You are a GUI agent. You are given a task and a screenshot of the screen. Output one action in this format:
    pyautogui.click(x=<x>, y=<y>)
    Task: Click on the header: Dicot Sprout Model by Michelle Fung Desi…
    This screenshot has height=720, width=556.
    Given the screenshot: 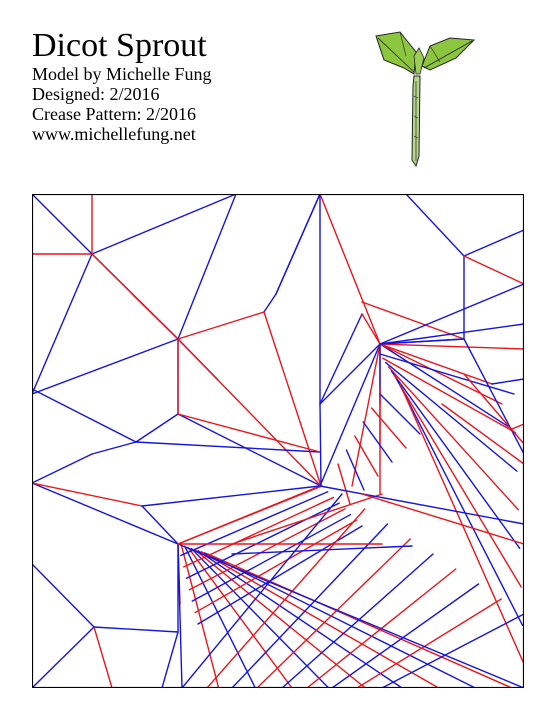 What is the action you would take?
    pyautogui.click(x=122, y=86)
    